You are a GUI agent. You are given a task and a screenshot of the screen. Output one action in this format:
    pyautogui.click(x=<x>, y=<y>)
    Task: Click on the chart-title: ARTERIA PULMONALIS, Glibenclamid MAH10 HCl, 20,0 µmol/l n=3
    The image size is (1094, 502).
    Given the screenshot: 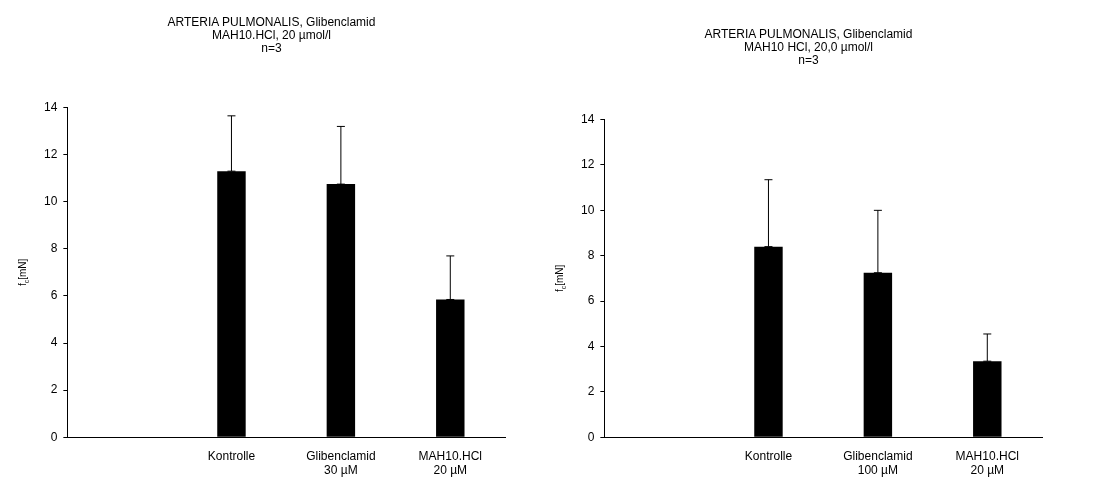 What is the action you would take?
    pyautogui.click(x=808, y=47)
    